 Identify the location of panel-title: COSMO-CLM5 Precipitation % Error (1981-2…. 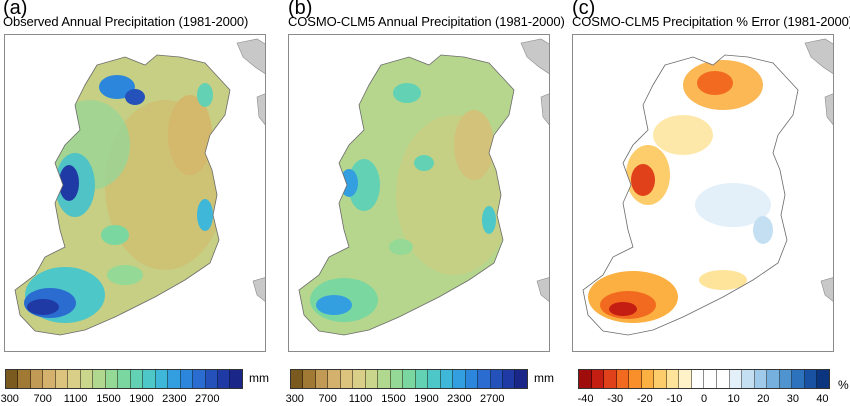
(711, 21).